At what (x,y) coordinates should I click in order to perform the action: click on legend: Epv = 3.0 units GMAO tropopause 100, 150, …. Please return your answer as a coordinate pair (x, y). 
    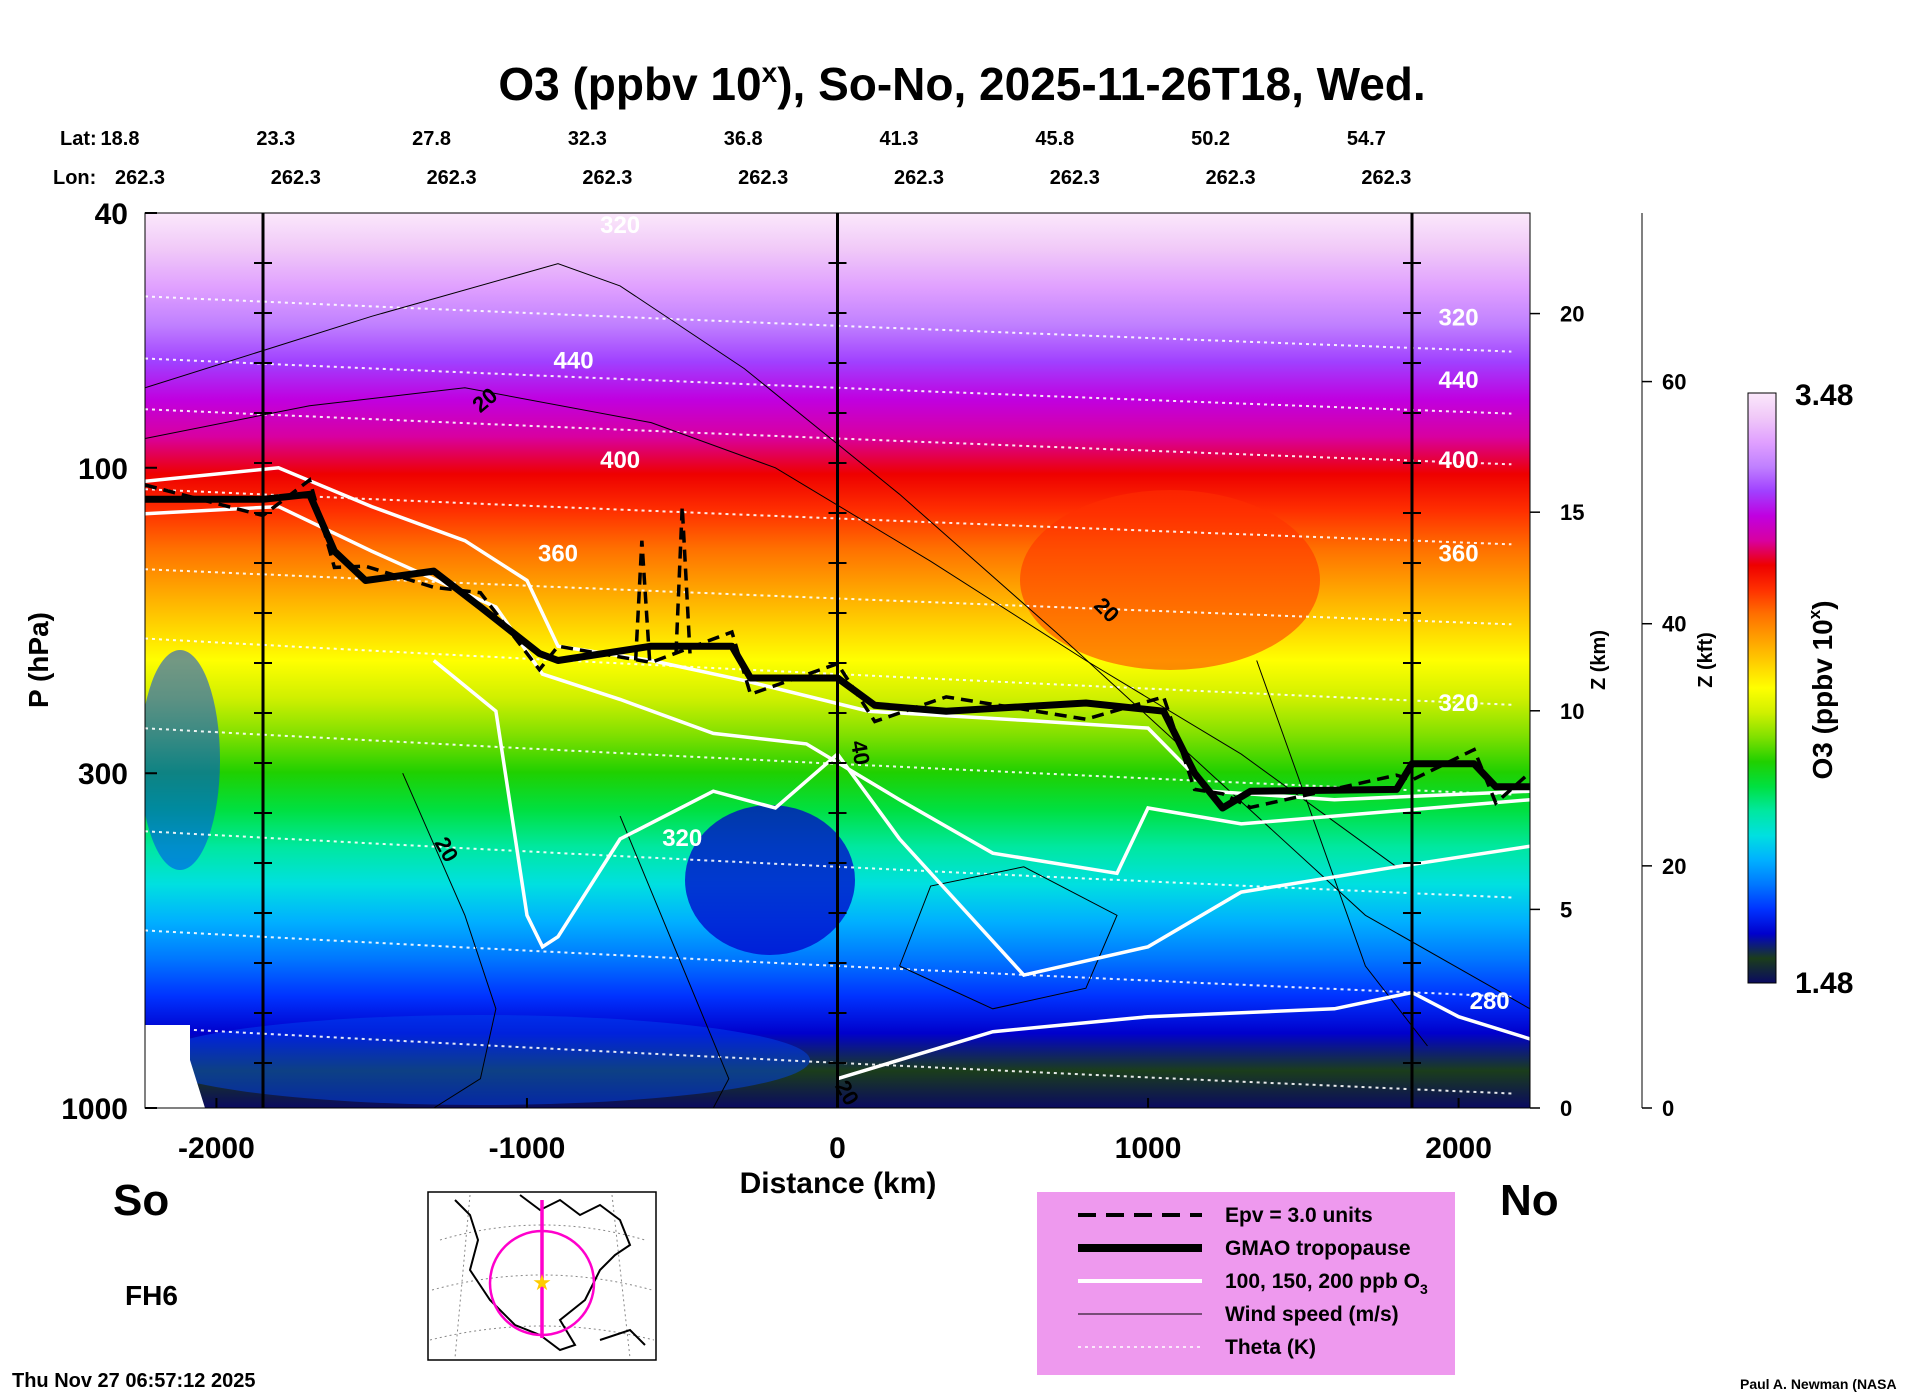
    Looking at the image, I should click on (1246, 1283).